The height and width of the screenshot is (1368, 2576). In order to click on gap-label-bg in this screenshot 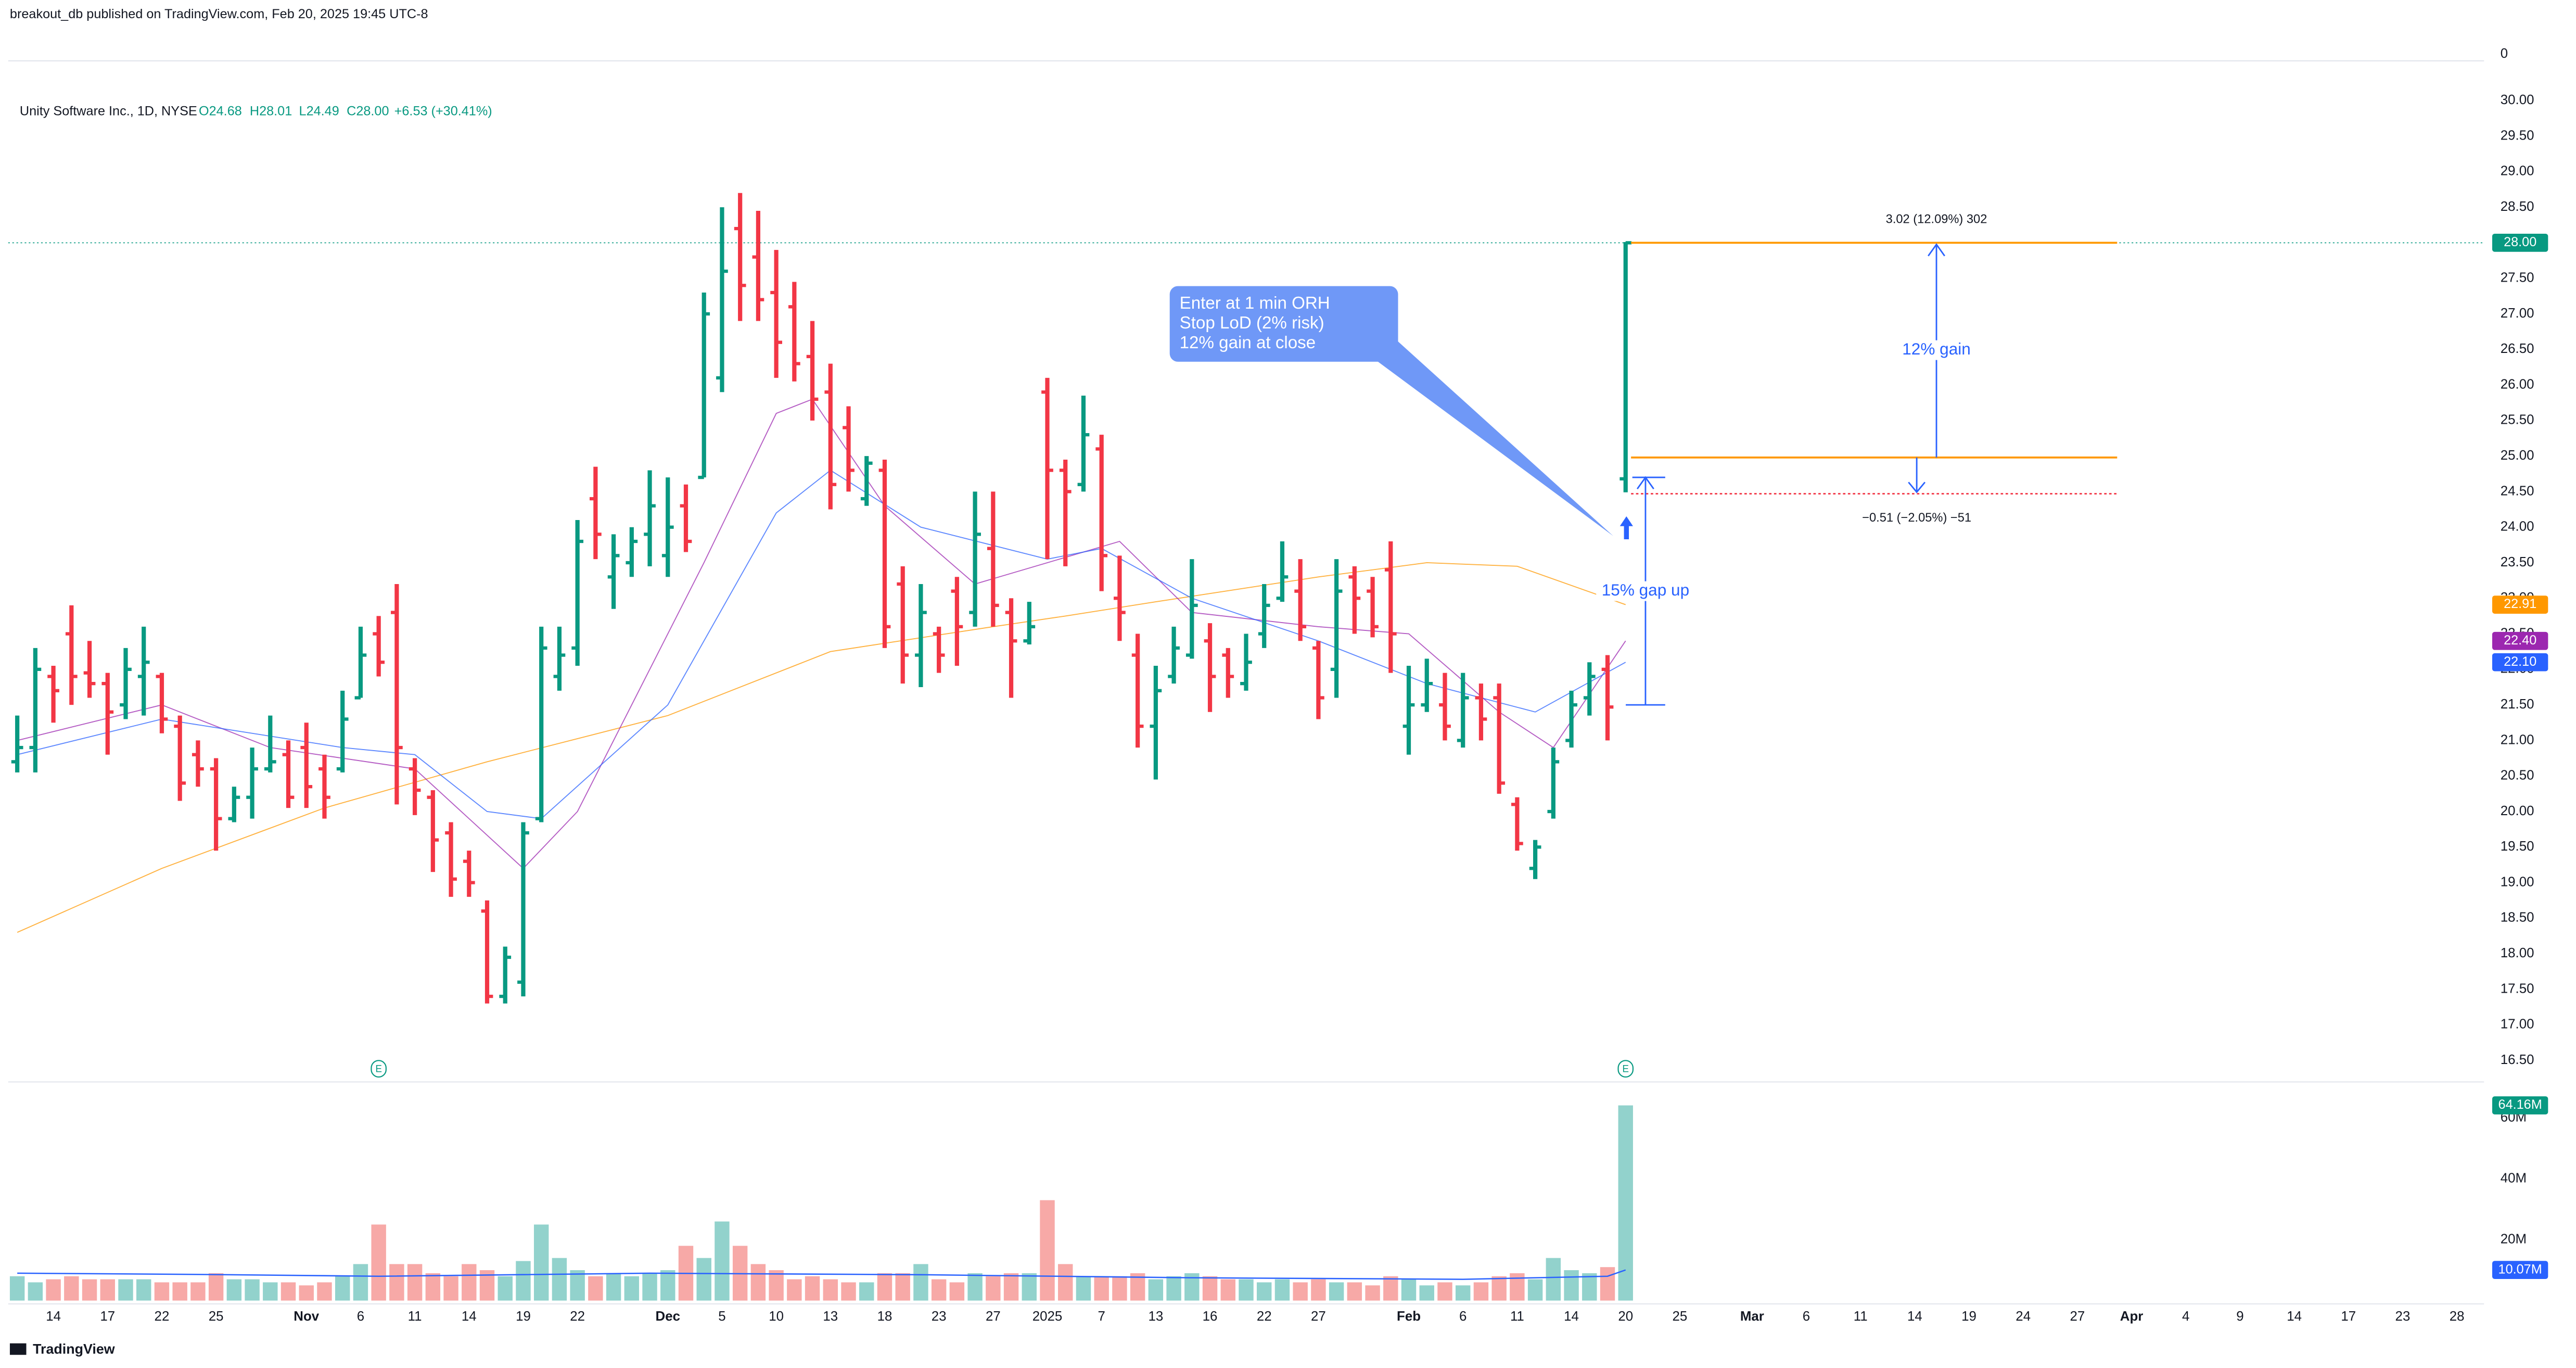, I will do `click(1645, 591)`.